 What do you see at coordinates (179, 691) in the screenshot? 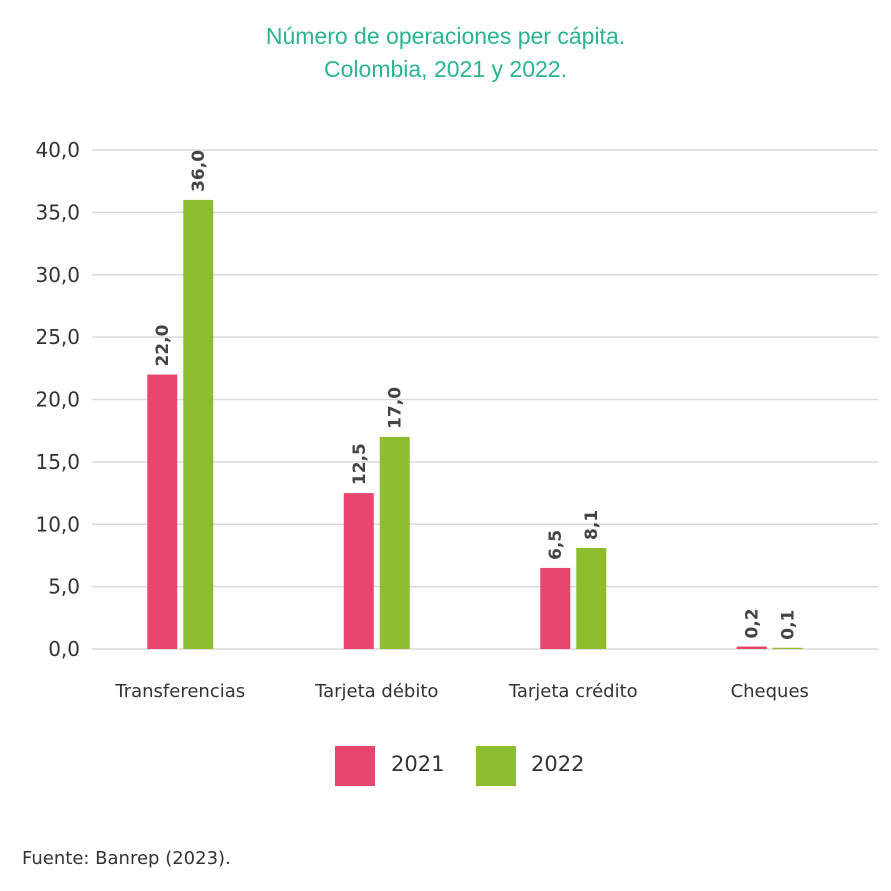
I see `x-tick-label: Transferencias` at bounding box center [179, 691].